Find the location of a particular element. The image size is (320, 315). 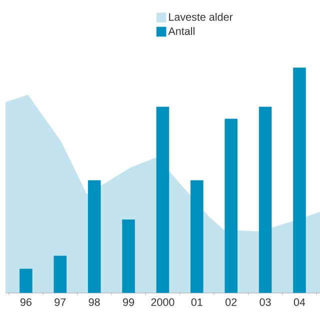

x-tick-label: 2000 is located at coordinates (162, 302).